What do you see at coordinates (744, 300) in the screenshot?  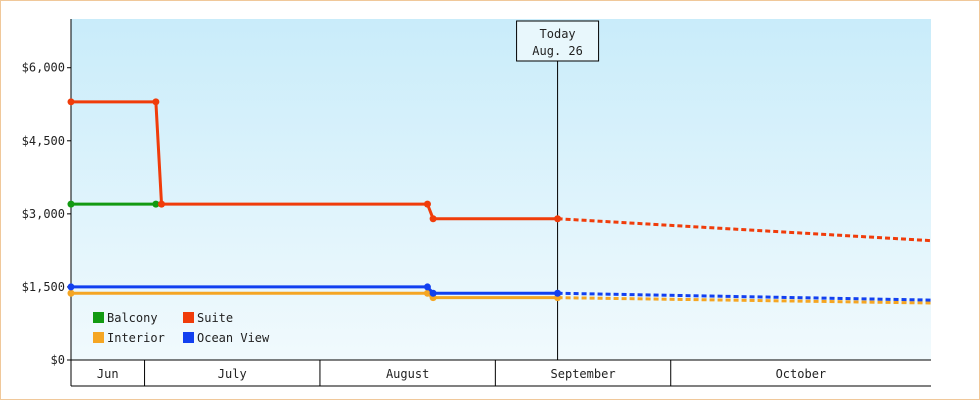 I see `interior-forecast-line` at bounding box center [744, 300].